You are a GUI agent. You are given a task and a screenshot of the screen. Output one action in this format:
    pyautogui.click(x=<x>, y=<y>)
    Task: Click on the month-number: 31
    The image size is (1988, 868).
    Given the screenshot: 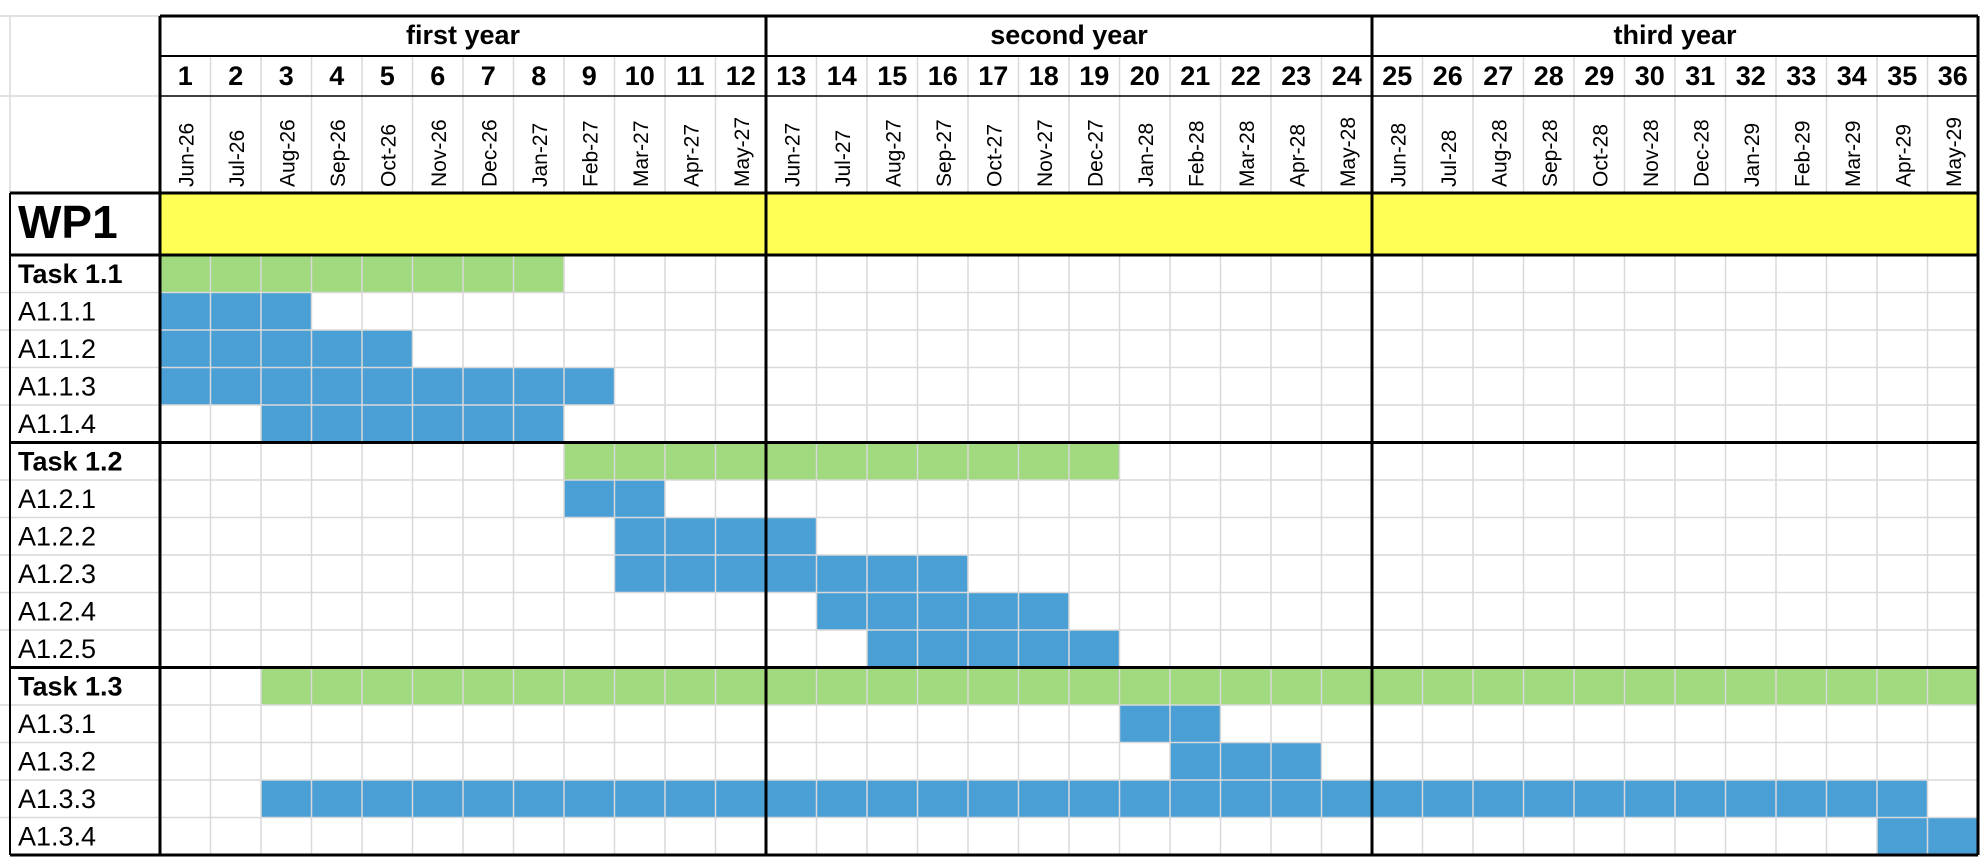 What is the action you would take?
    pyautogui.click(x=1700, y=76)
    